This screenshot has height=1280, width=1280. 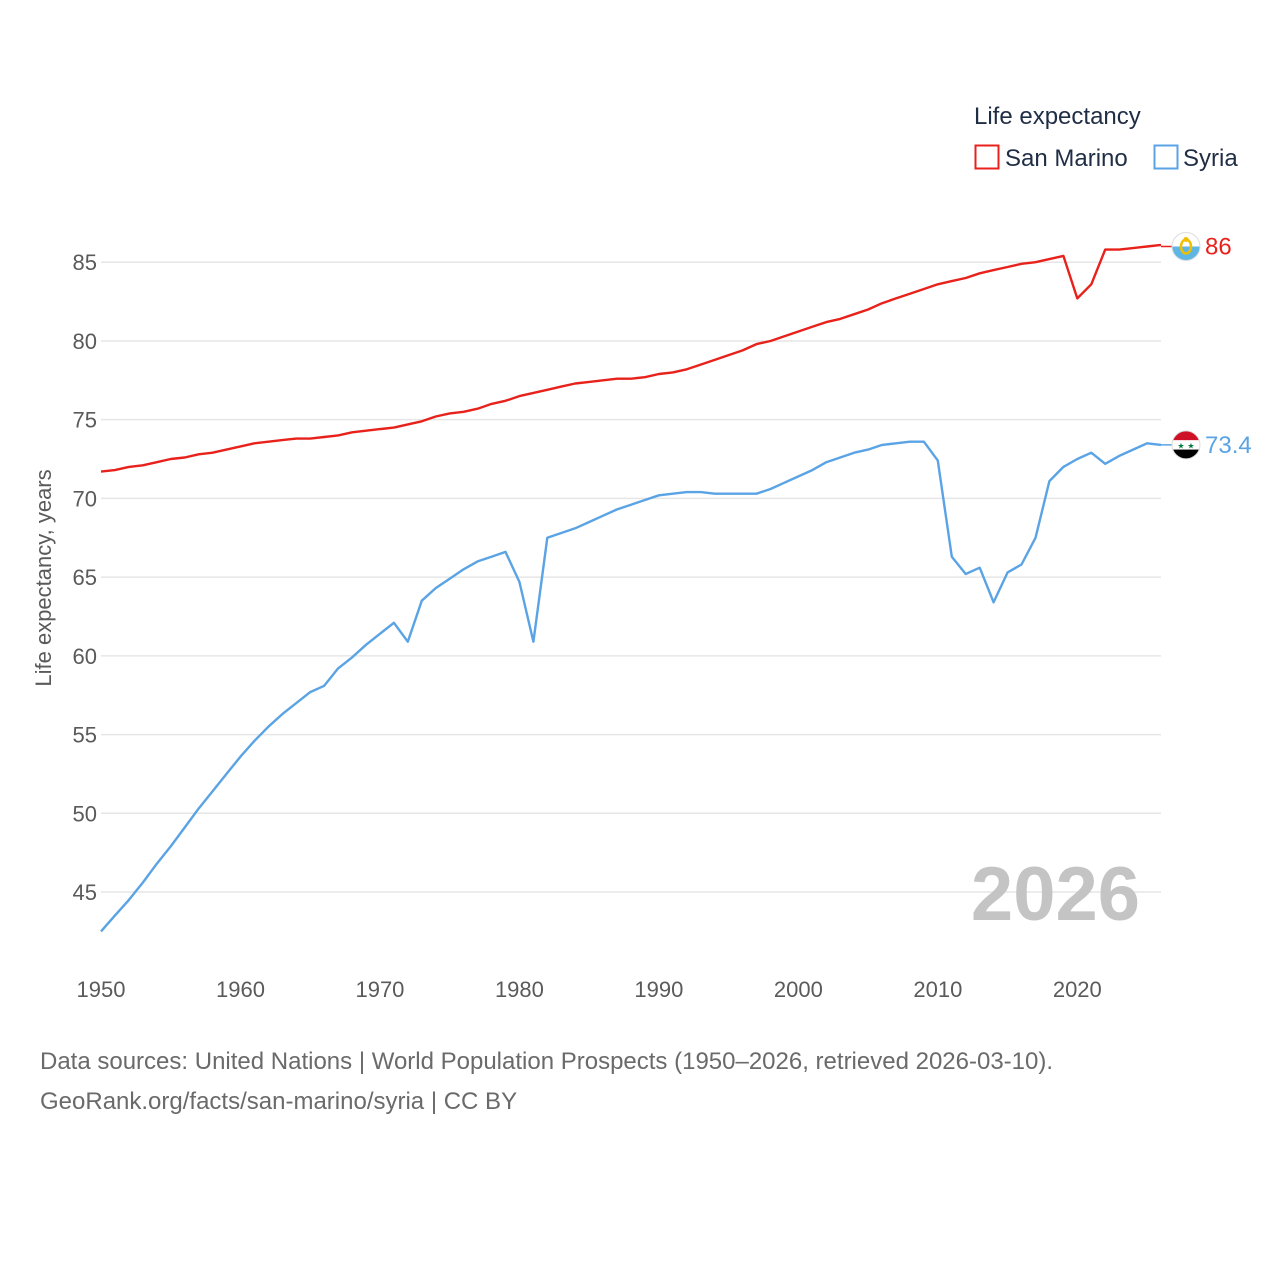 What do you see at coordinates (85, 656) in the screenshot?
I see `y-tick-60: 60` at bounding box center [85, 656].